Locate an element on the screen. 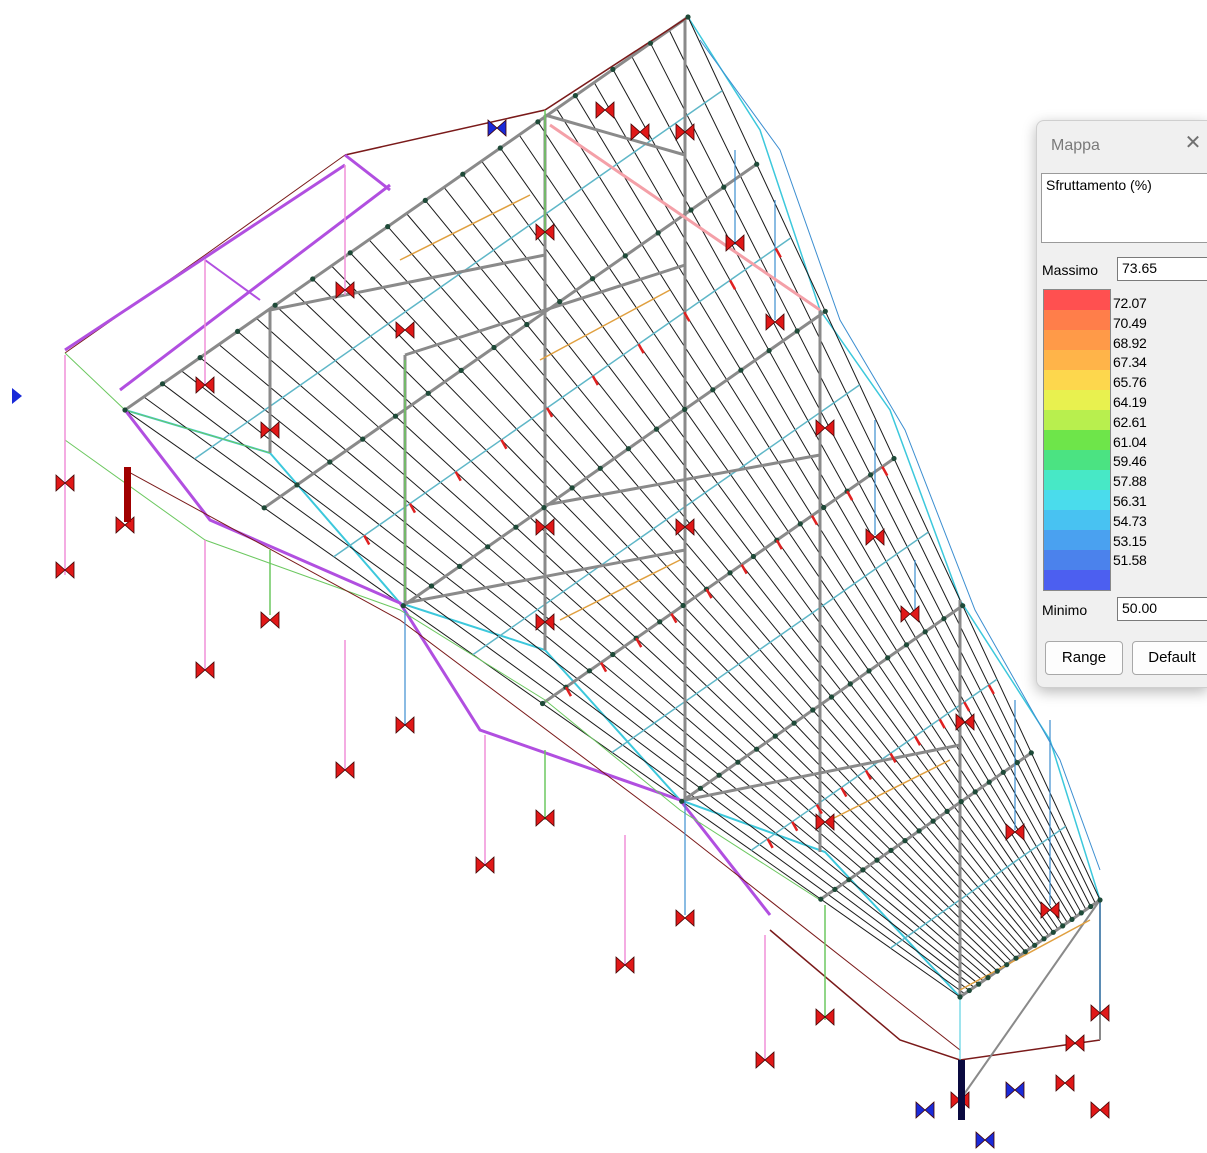 The height and width of the screenshot is (1153, 1207). max-label: Massimo is located at coordinates (1070, 270).